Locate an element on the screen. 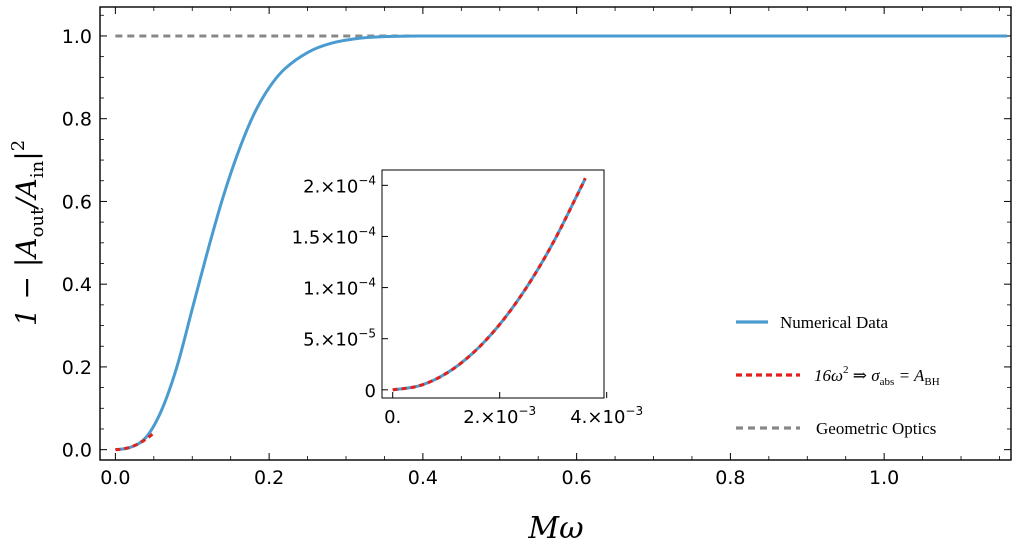  legend-label-fit: 16ω2 ⇒ σabs = ABH is located at coordinates (877, 376).